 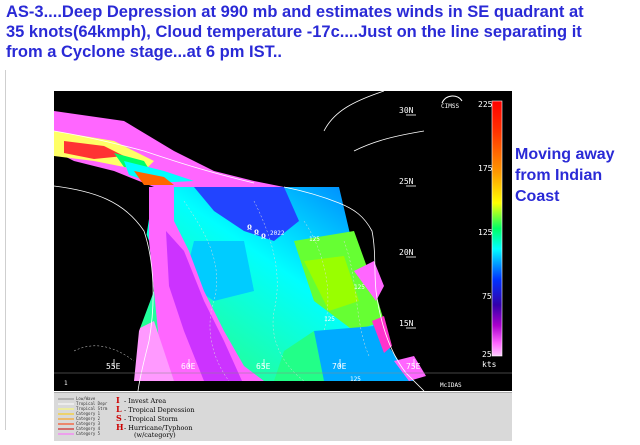 What do you see at coordinates (565, 175) in the screenshot?
I see `side-note: Moving away from Indian Coast` at bounding box center [565, 175].